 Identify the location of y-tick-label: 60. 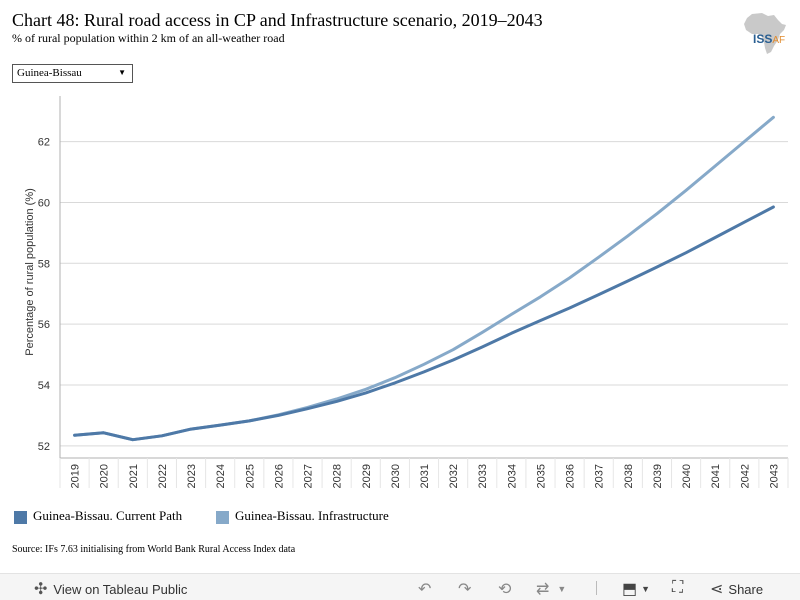
(44, 203).